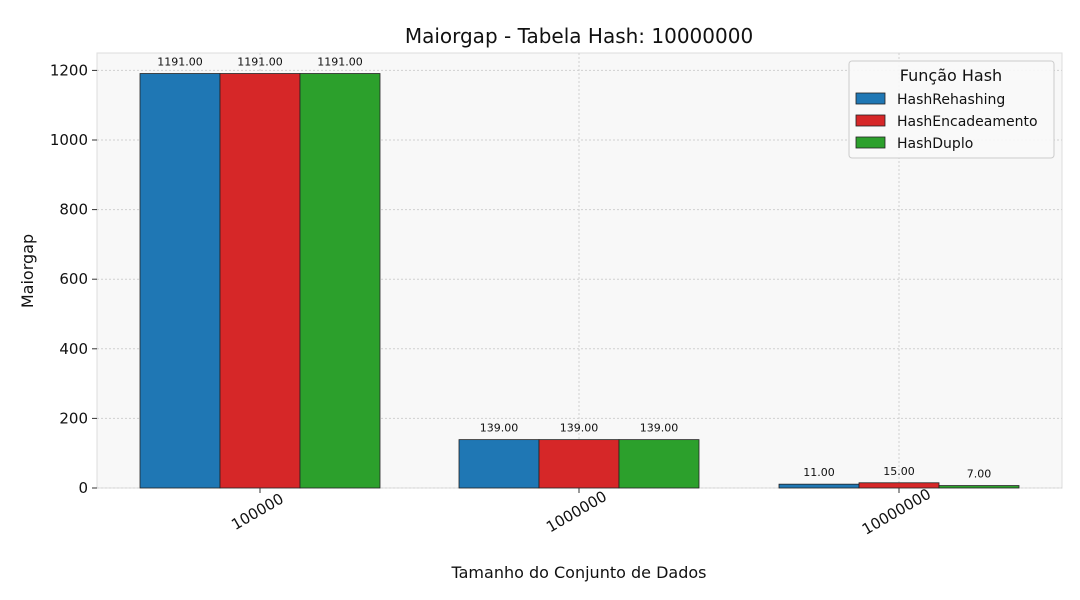 The image size is (1080, 600). What do you see at coordinates (819, 472) in the screenshot?
I see `data-label: 11.00` at bounding box center [819, 472].